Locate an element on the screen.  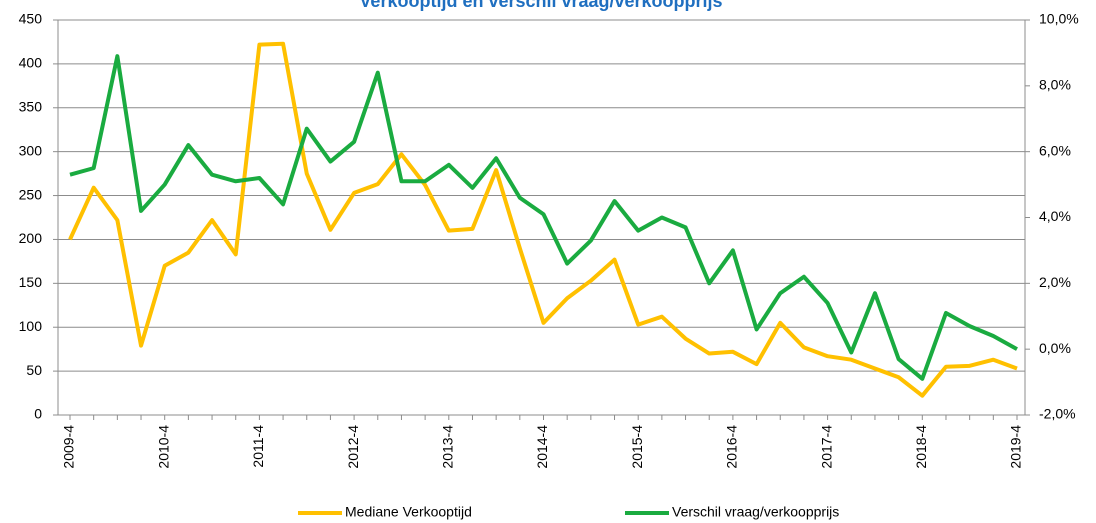
y-tick-label: 400 is located at coordinates (31, 63).